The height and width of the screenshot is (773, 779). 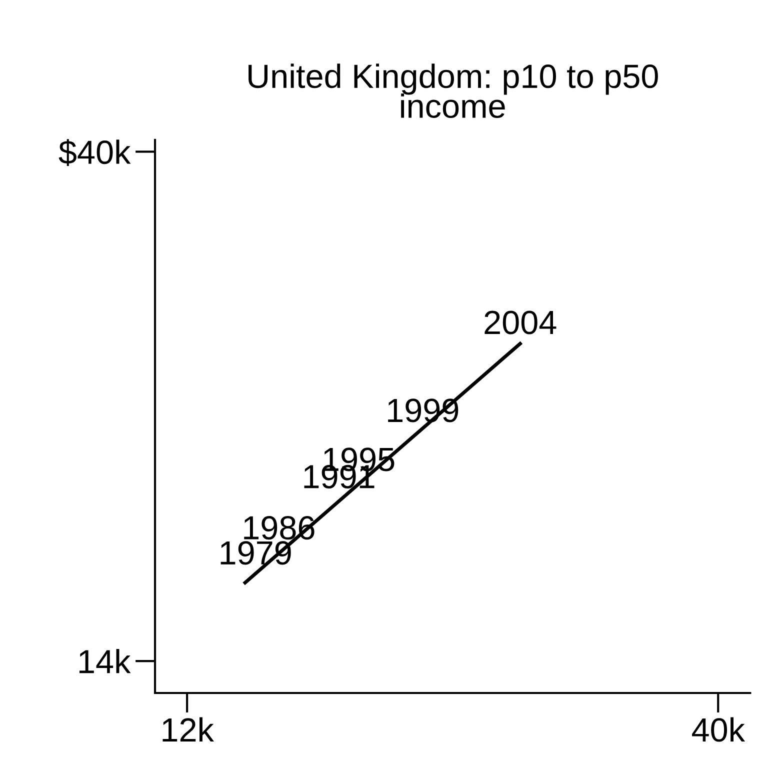 What do you see at coordinates (719, 729) in the screenshot?
I see `x-tick-label: 40k` at bounding box center [719, 729].